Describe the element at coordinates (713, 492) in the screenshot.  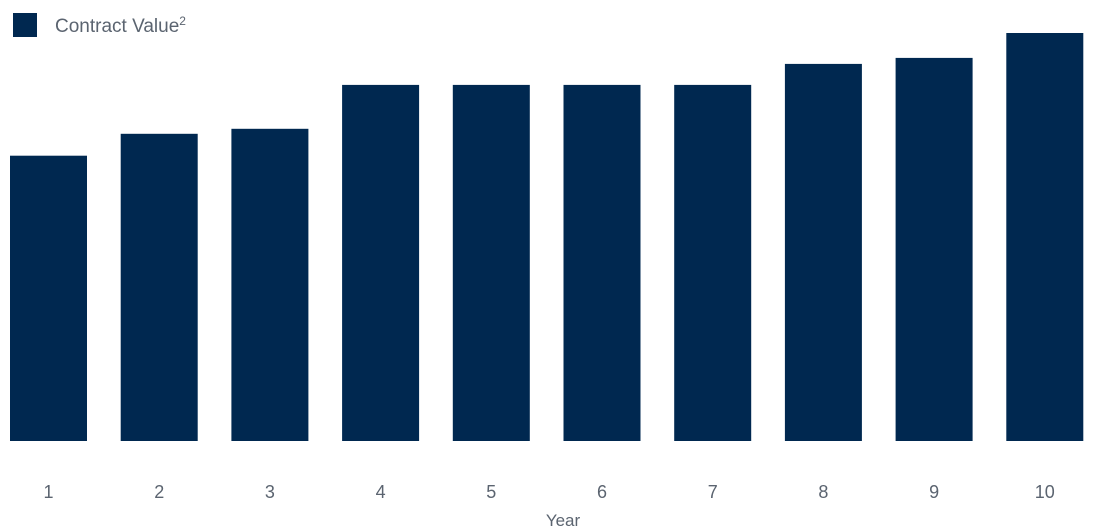
I see `x-tick-label: 7` at that location.